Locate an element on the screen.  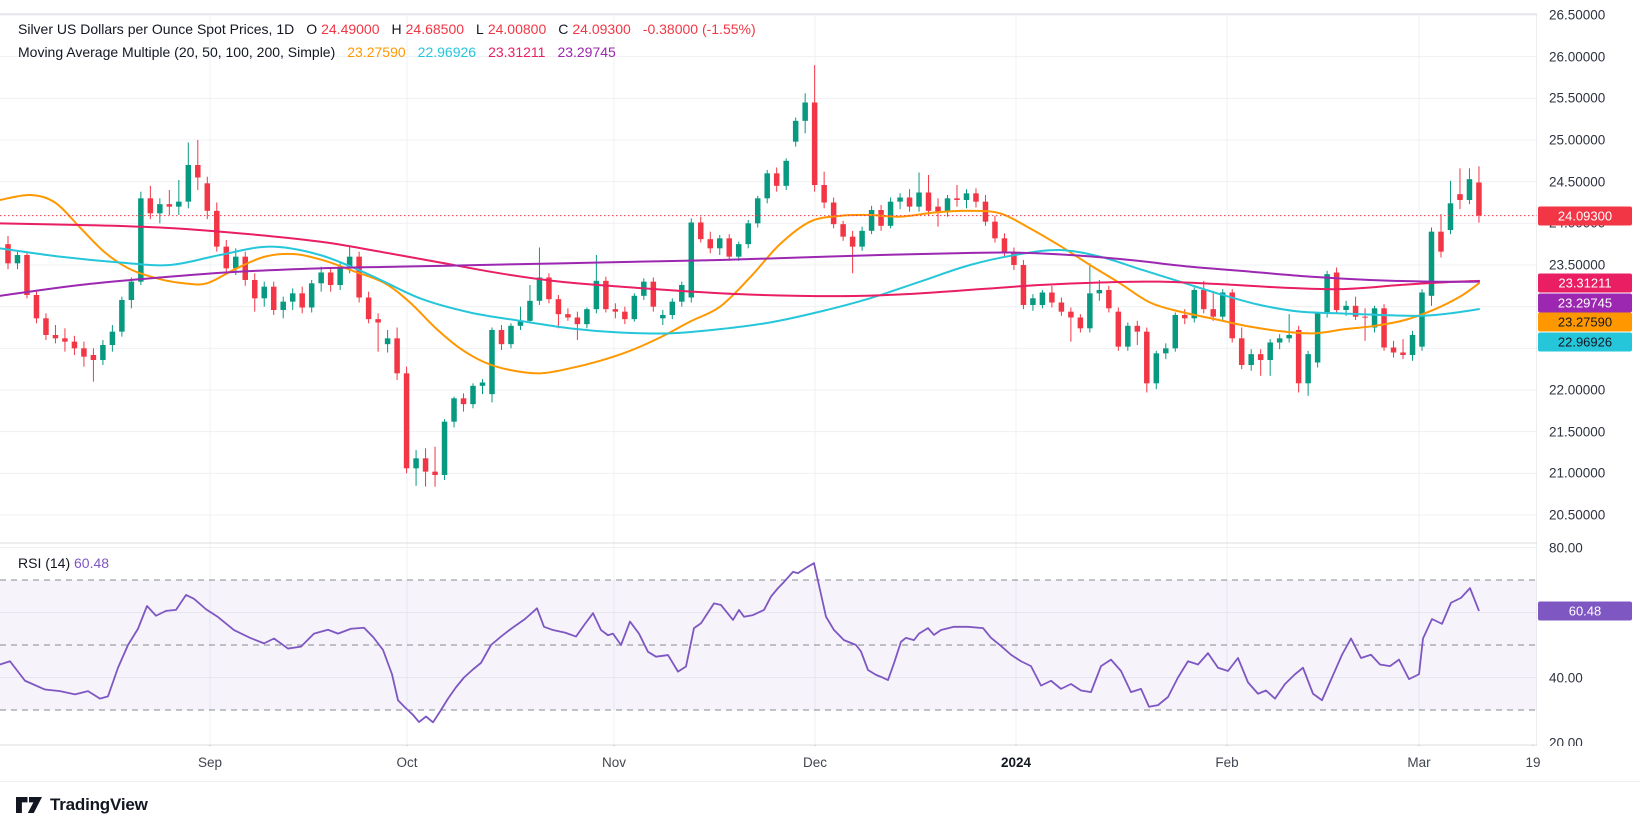
price-axis-label: 24.50000 is located at coordinates (1577, 182).